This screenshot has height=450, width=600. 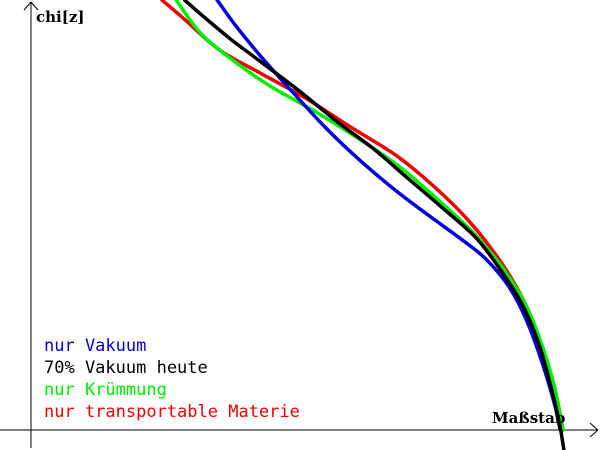 What do you see at coordinates (95, 346) in the screenshot?
I see `legend-item-vakuum: nur Vakuum` at bounding box center [95, 346].